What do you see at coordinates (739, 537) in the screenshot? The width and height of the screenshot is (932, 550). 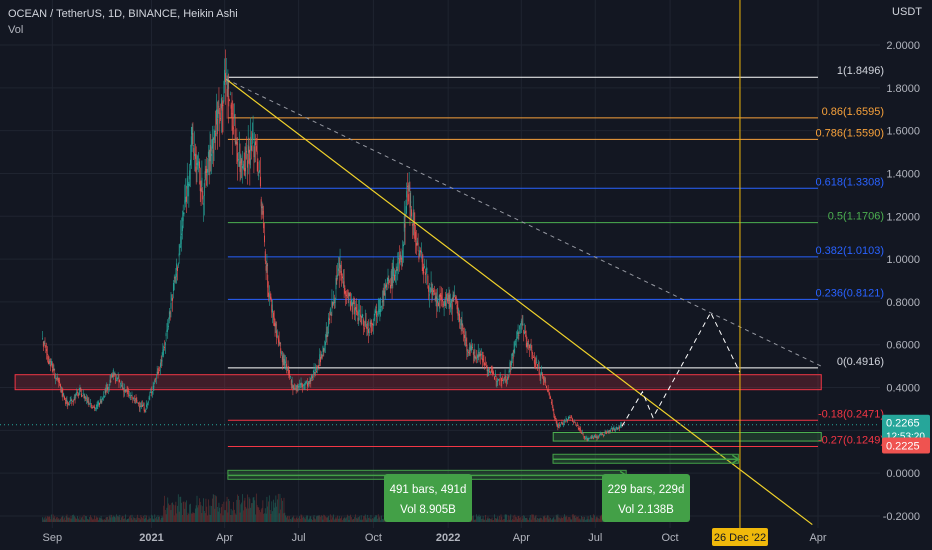 I see `date-marker-tag` at bounding box center [739, 537].